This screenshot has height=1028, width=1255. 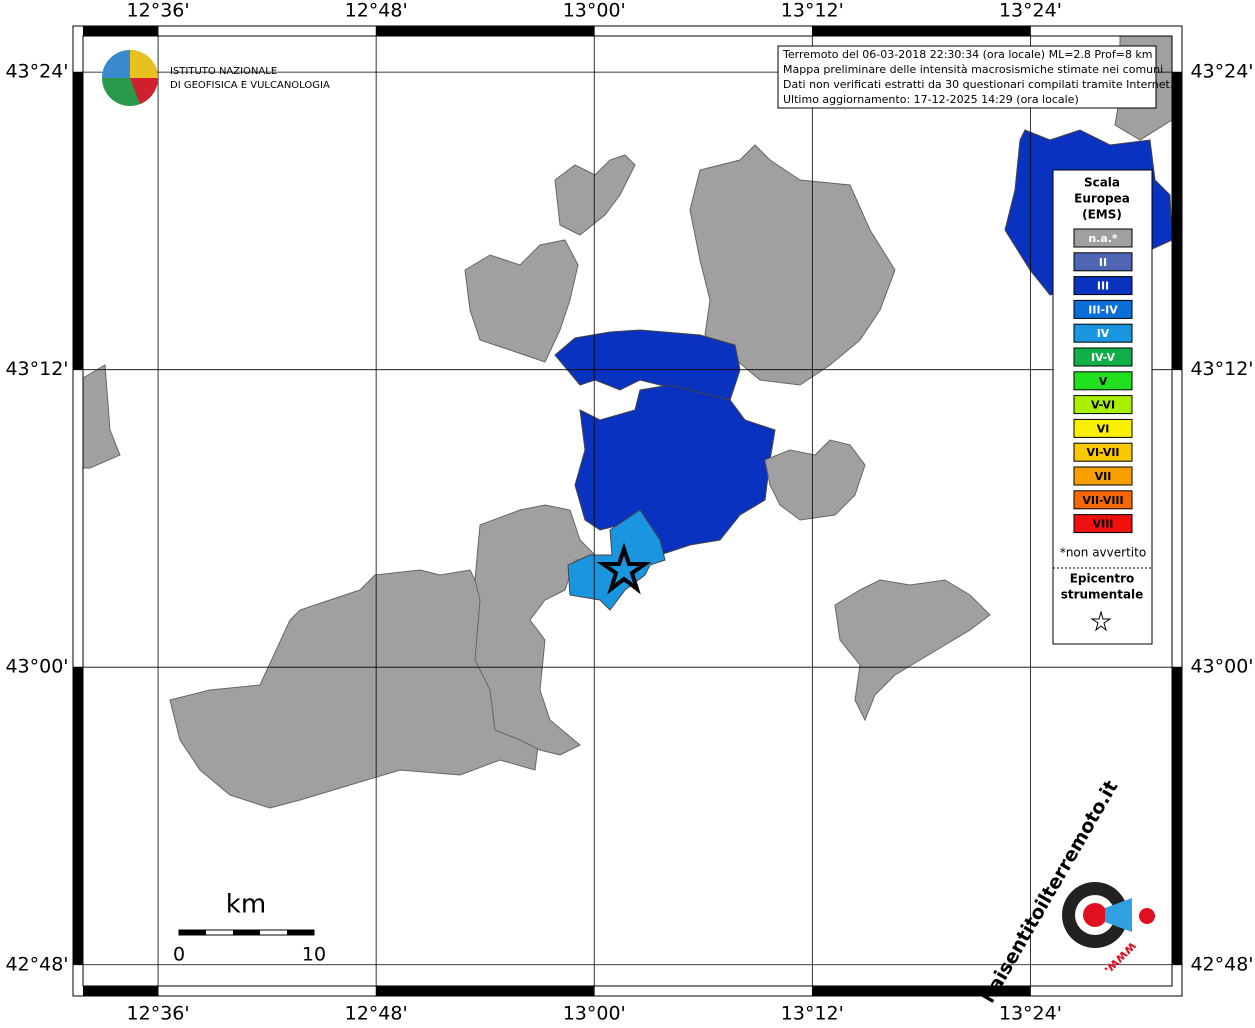 What do you see at coordinates (249, 928) in the screenshot?
I see `scale-bar: km 0 10` at bounding box center [249, 928].